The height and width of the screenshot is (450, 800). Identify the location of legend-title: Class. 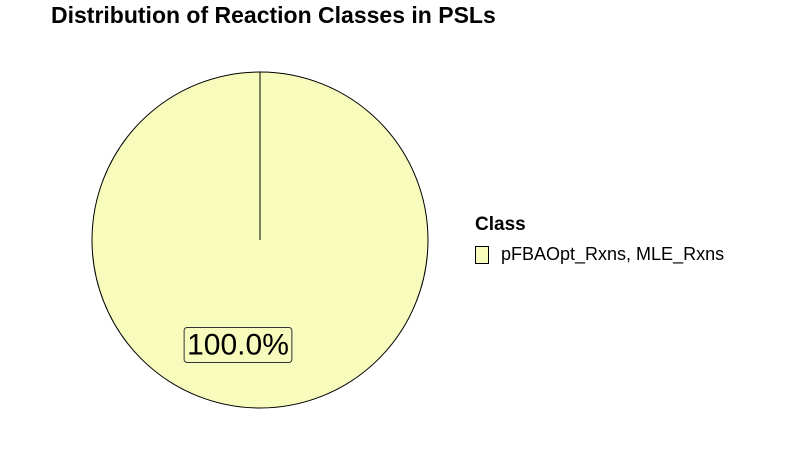
(500, 224).